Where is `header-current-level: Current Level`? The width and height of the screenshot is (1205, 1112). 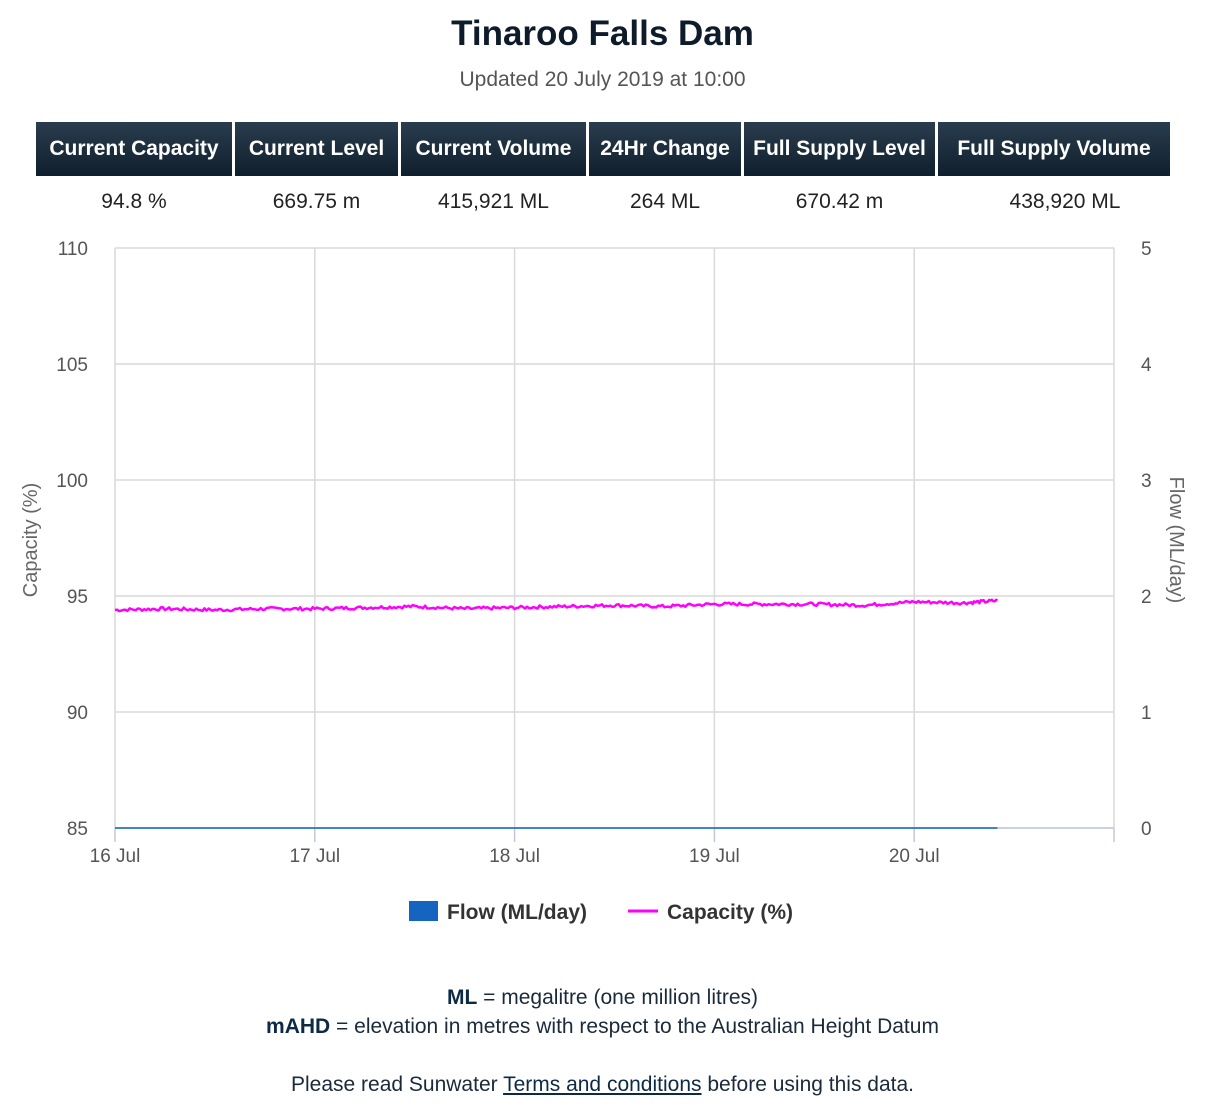 header-current-level: Current Level is located at coordinates (316, 149).